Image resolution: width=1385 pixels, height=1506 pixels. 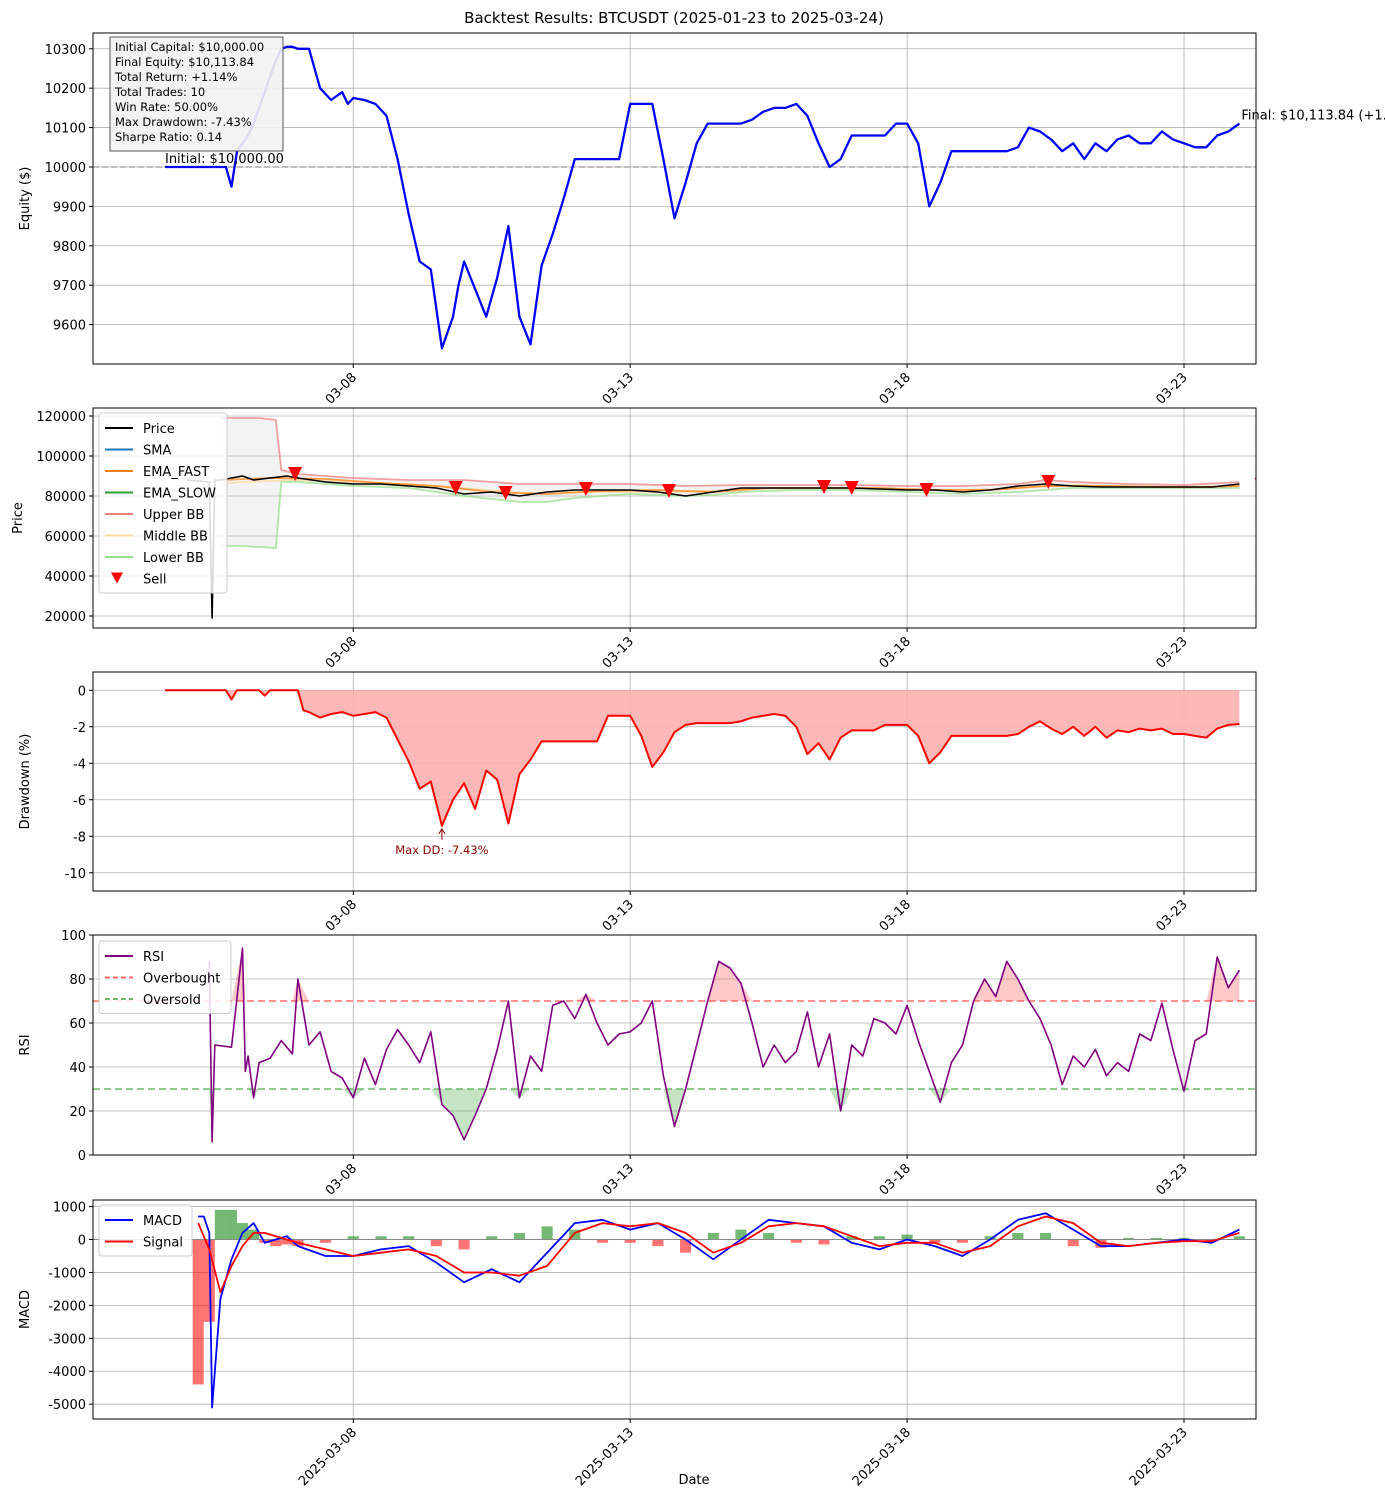 I want to click on legend-label: Price, so click(x=159, y=429).